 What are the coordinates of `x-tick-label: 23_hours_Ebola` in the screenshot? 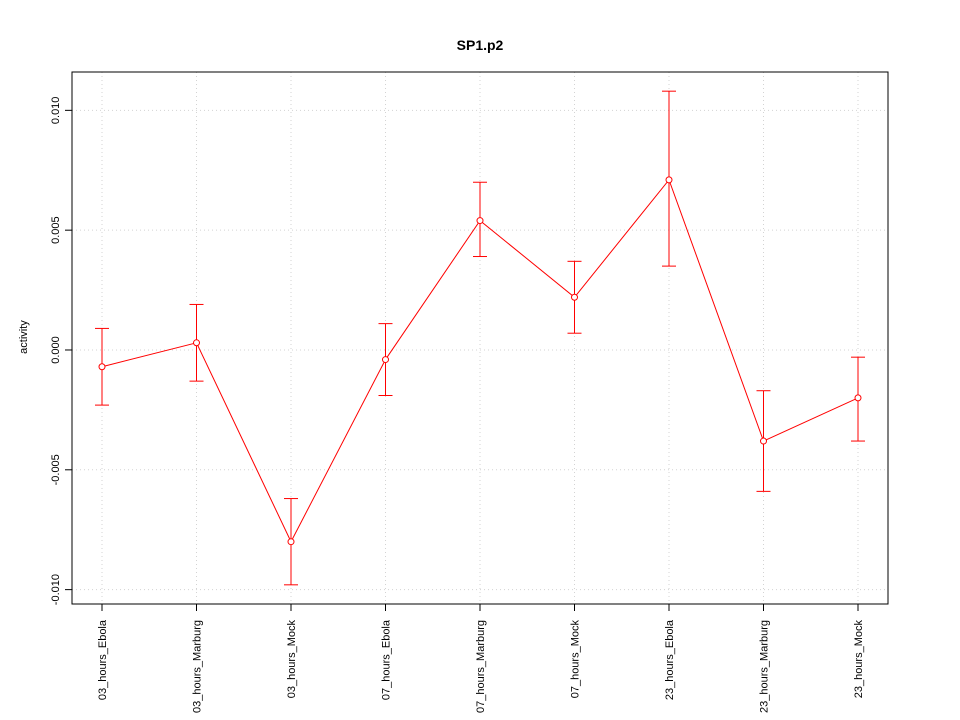 It's located at (670, 659).